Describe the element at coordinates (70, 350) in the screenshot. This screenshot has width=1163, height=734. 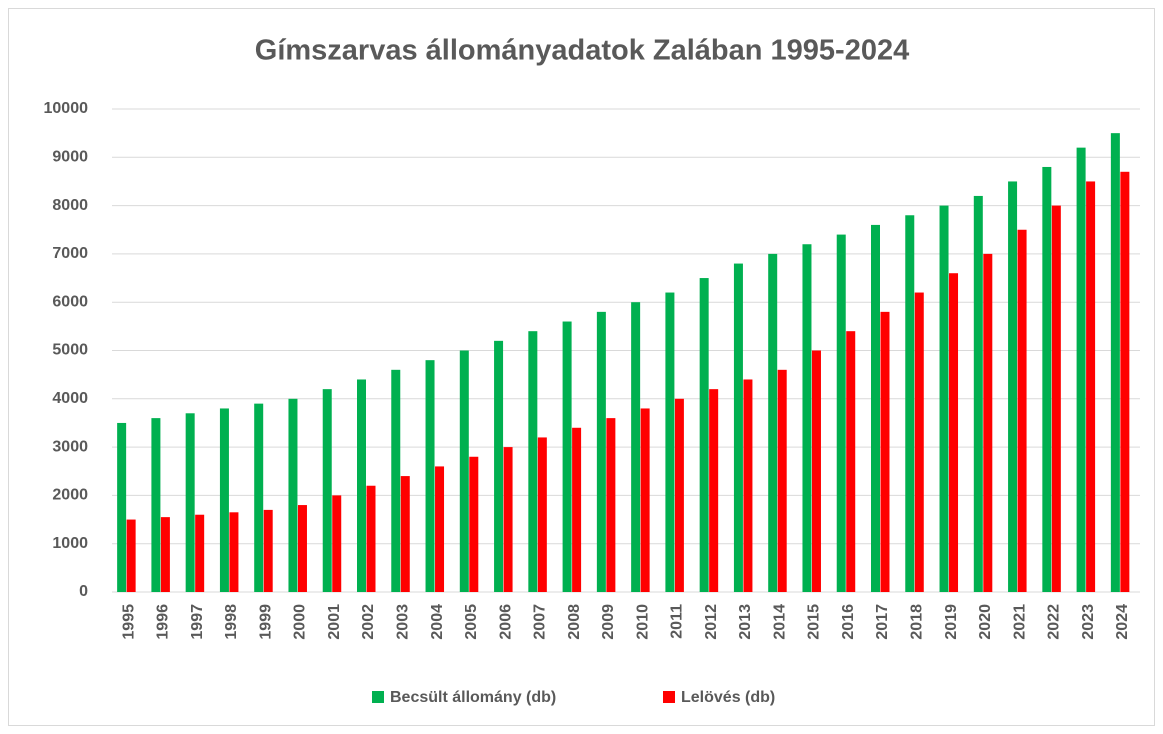
I see `y-tick-label: 5000` at that location.